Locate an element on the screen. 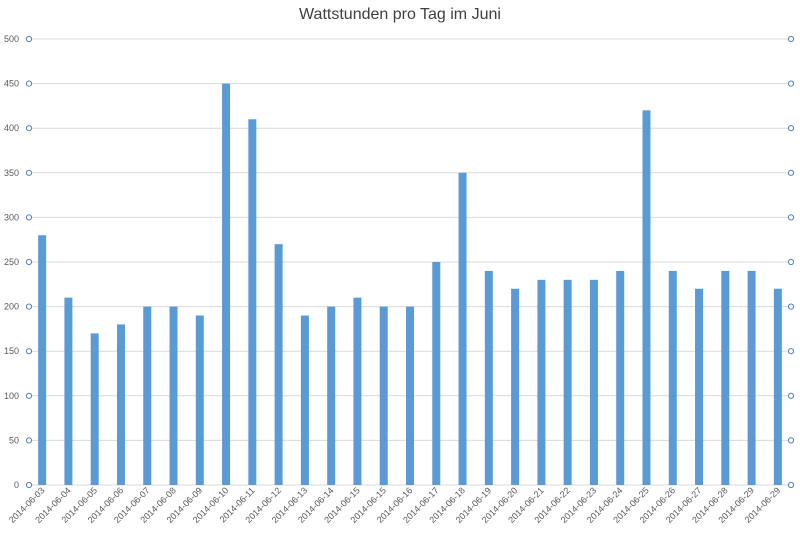 The image size is (800, 537). y-tick-label: 400 is located at coordinates (11, 128).